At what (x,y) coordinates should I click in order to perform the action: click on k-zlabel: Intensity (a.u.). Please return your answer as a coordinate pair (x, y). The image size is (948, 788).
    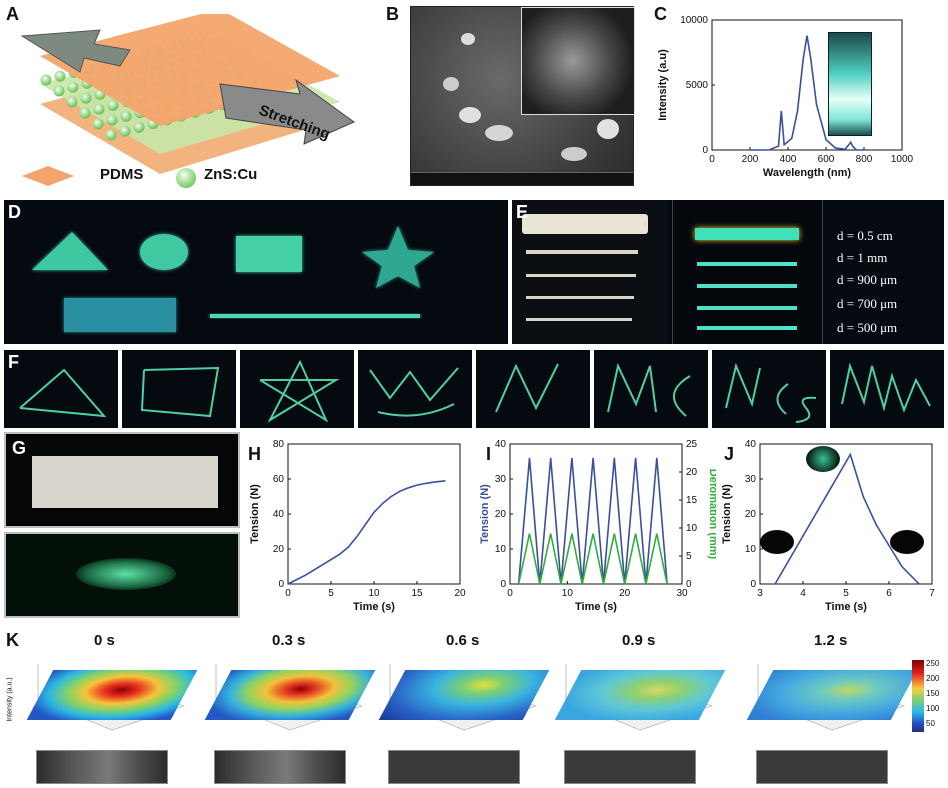
    Looking at the image, I should click on (10, 699).